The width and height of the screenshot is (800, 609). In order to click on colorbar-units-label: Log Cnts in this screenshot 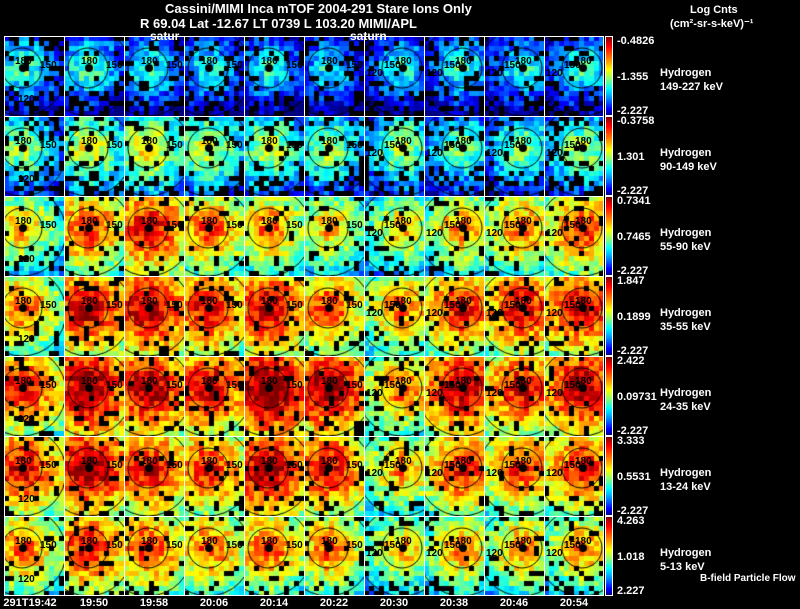, I will do `click(714, 10)`.